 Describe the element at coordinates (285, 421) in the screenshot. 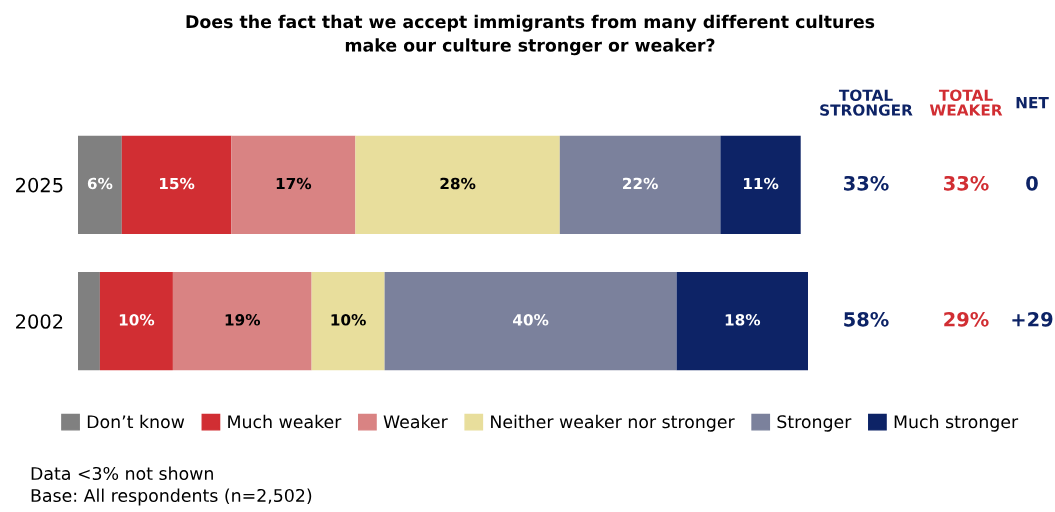

I see `legend-label: Much weaker` at that location.